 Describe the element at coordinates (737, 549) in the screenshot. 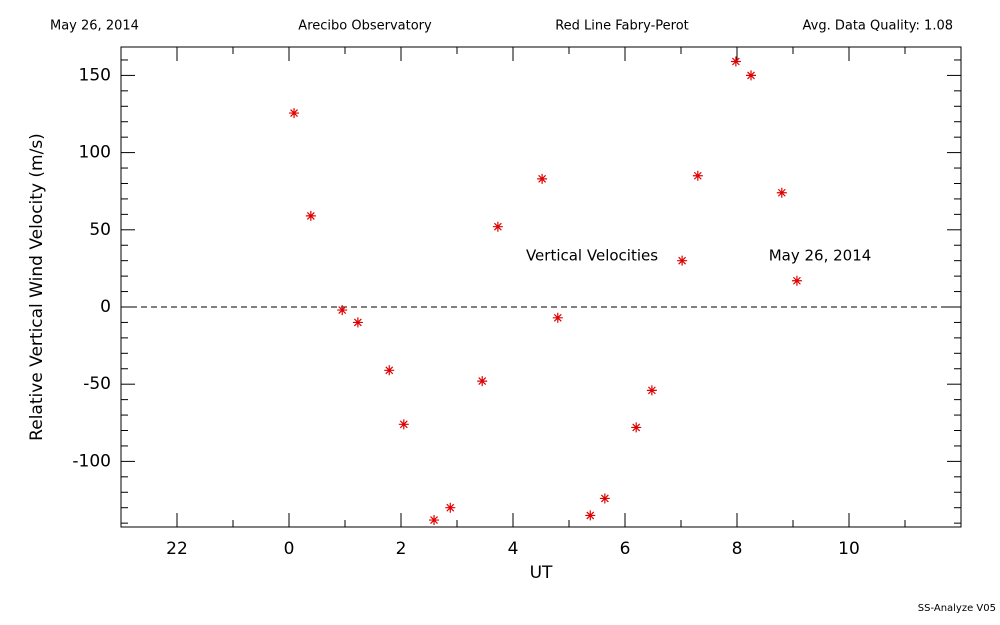

I see `x-tick-label: 8` at that location.